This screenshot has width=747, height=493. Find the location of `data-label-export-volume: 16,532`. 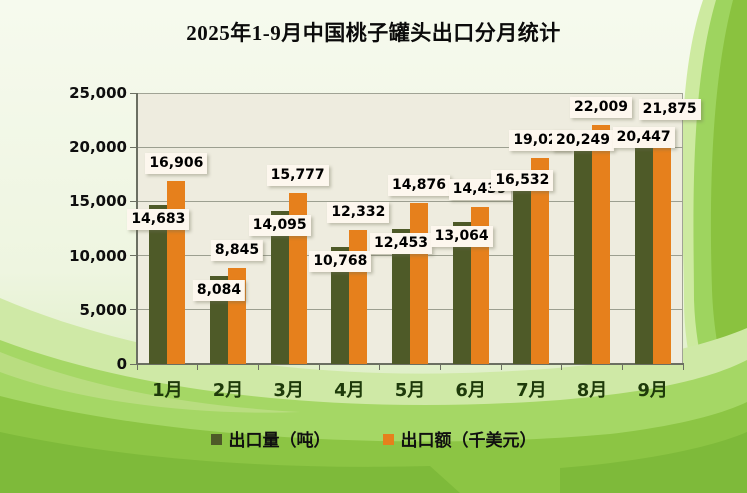

data-label-export-volume: 16,532 is located at coordinates (522, 180).